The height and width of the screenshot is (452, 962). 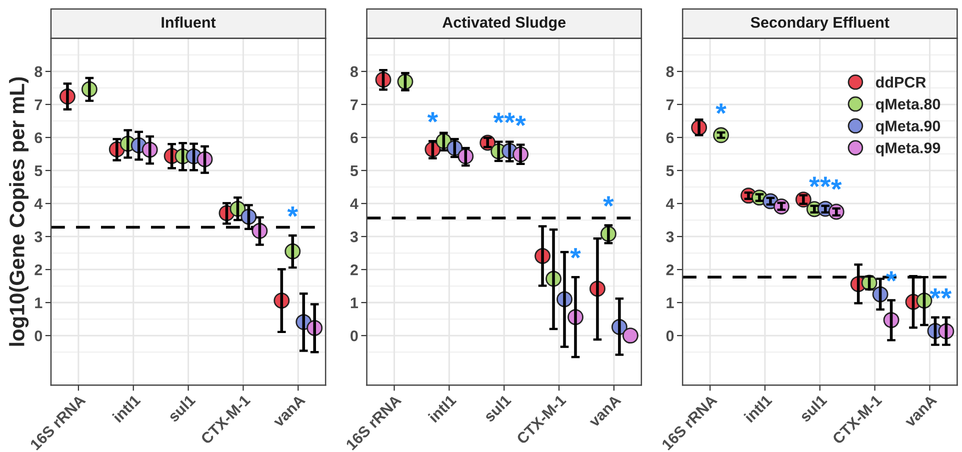 I want to click on y-axis-title: log10(Gene Copies per mL), so click(x=19, y=211).